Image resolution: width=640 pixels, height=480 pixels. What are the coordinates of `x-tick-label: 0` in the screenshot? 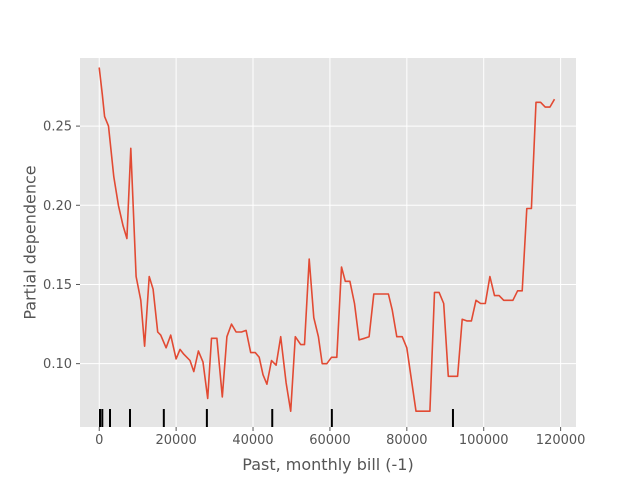 It's located at (99, 440).